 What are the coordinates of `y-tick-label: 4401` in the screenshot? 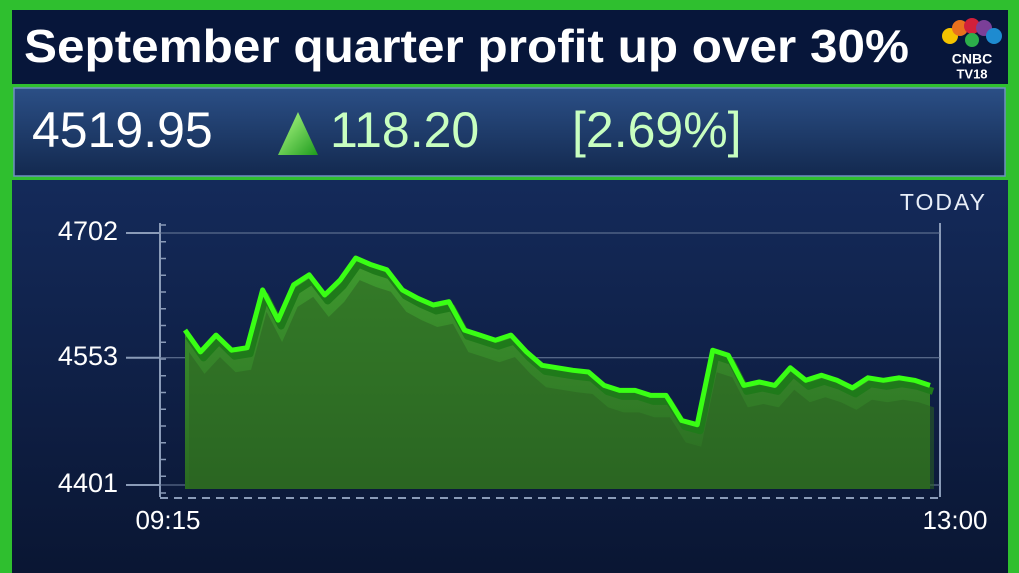 It's located at (88, 483).